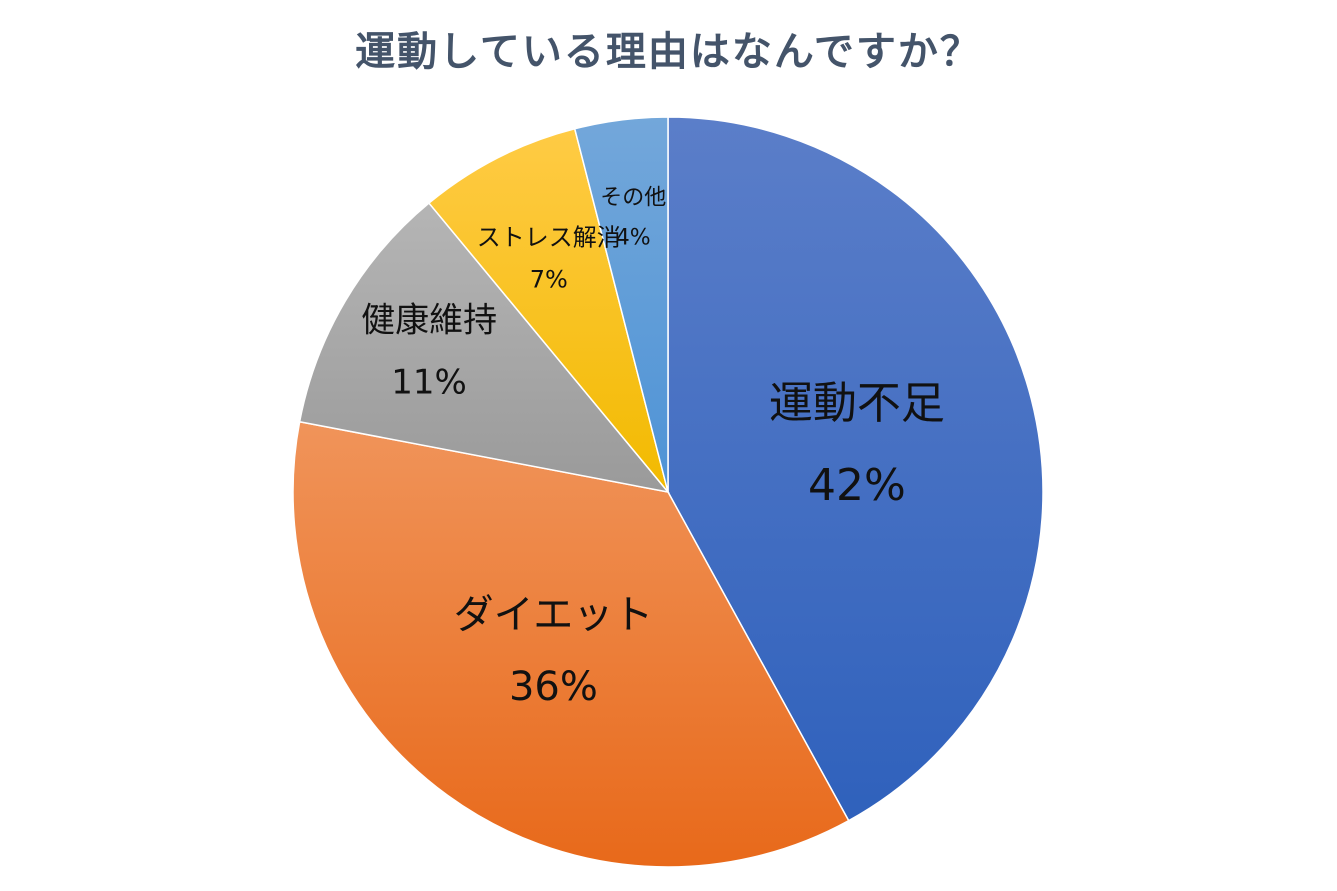  What do you see at coordinates (429, 321) in the screenshot?
I see `slice-category-label: 健康維持` at bounding box center [429, 321].